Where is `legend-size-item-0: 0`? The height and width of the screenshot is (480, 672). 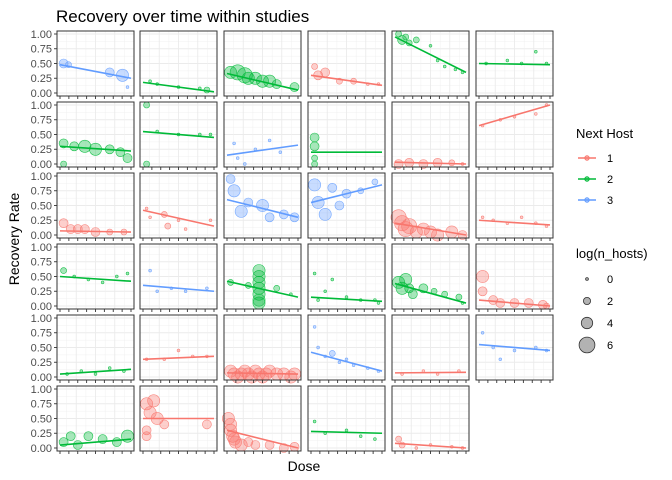 legend-size-item-0: 0 is located at coordinates (599, 280).